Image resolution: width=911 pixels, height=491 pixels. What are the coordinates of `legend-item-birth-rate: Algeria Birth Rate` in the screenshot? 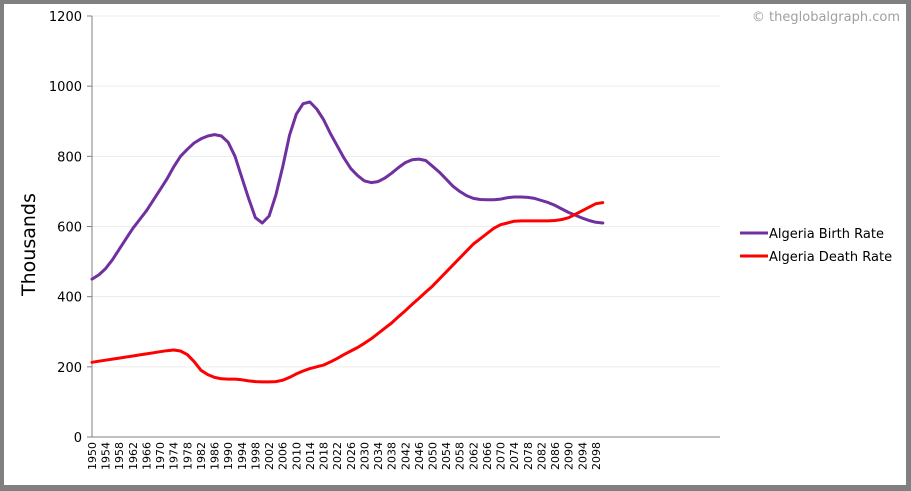 It's located at (812, 234).